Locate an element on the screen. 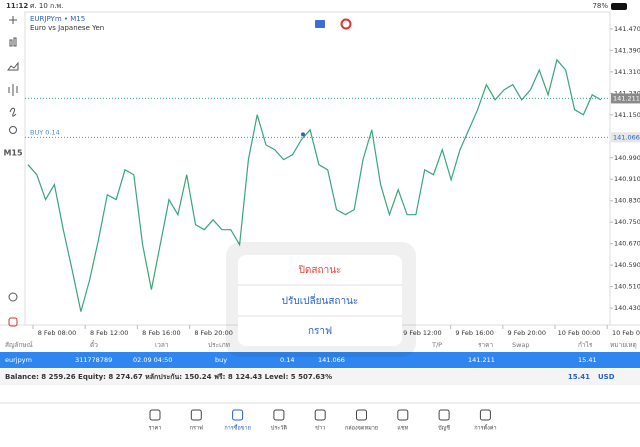 This screenshot has height=447, width=640. popup-box is located at coordinates (320, 300).